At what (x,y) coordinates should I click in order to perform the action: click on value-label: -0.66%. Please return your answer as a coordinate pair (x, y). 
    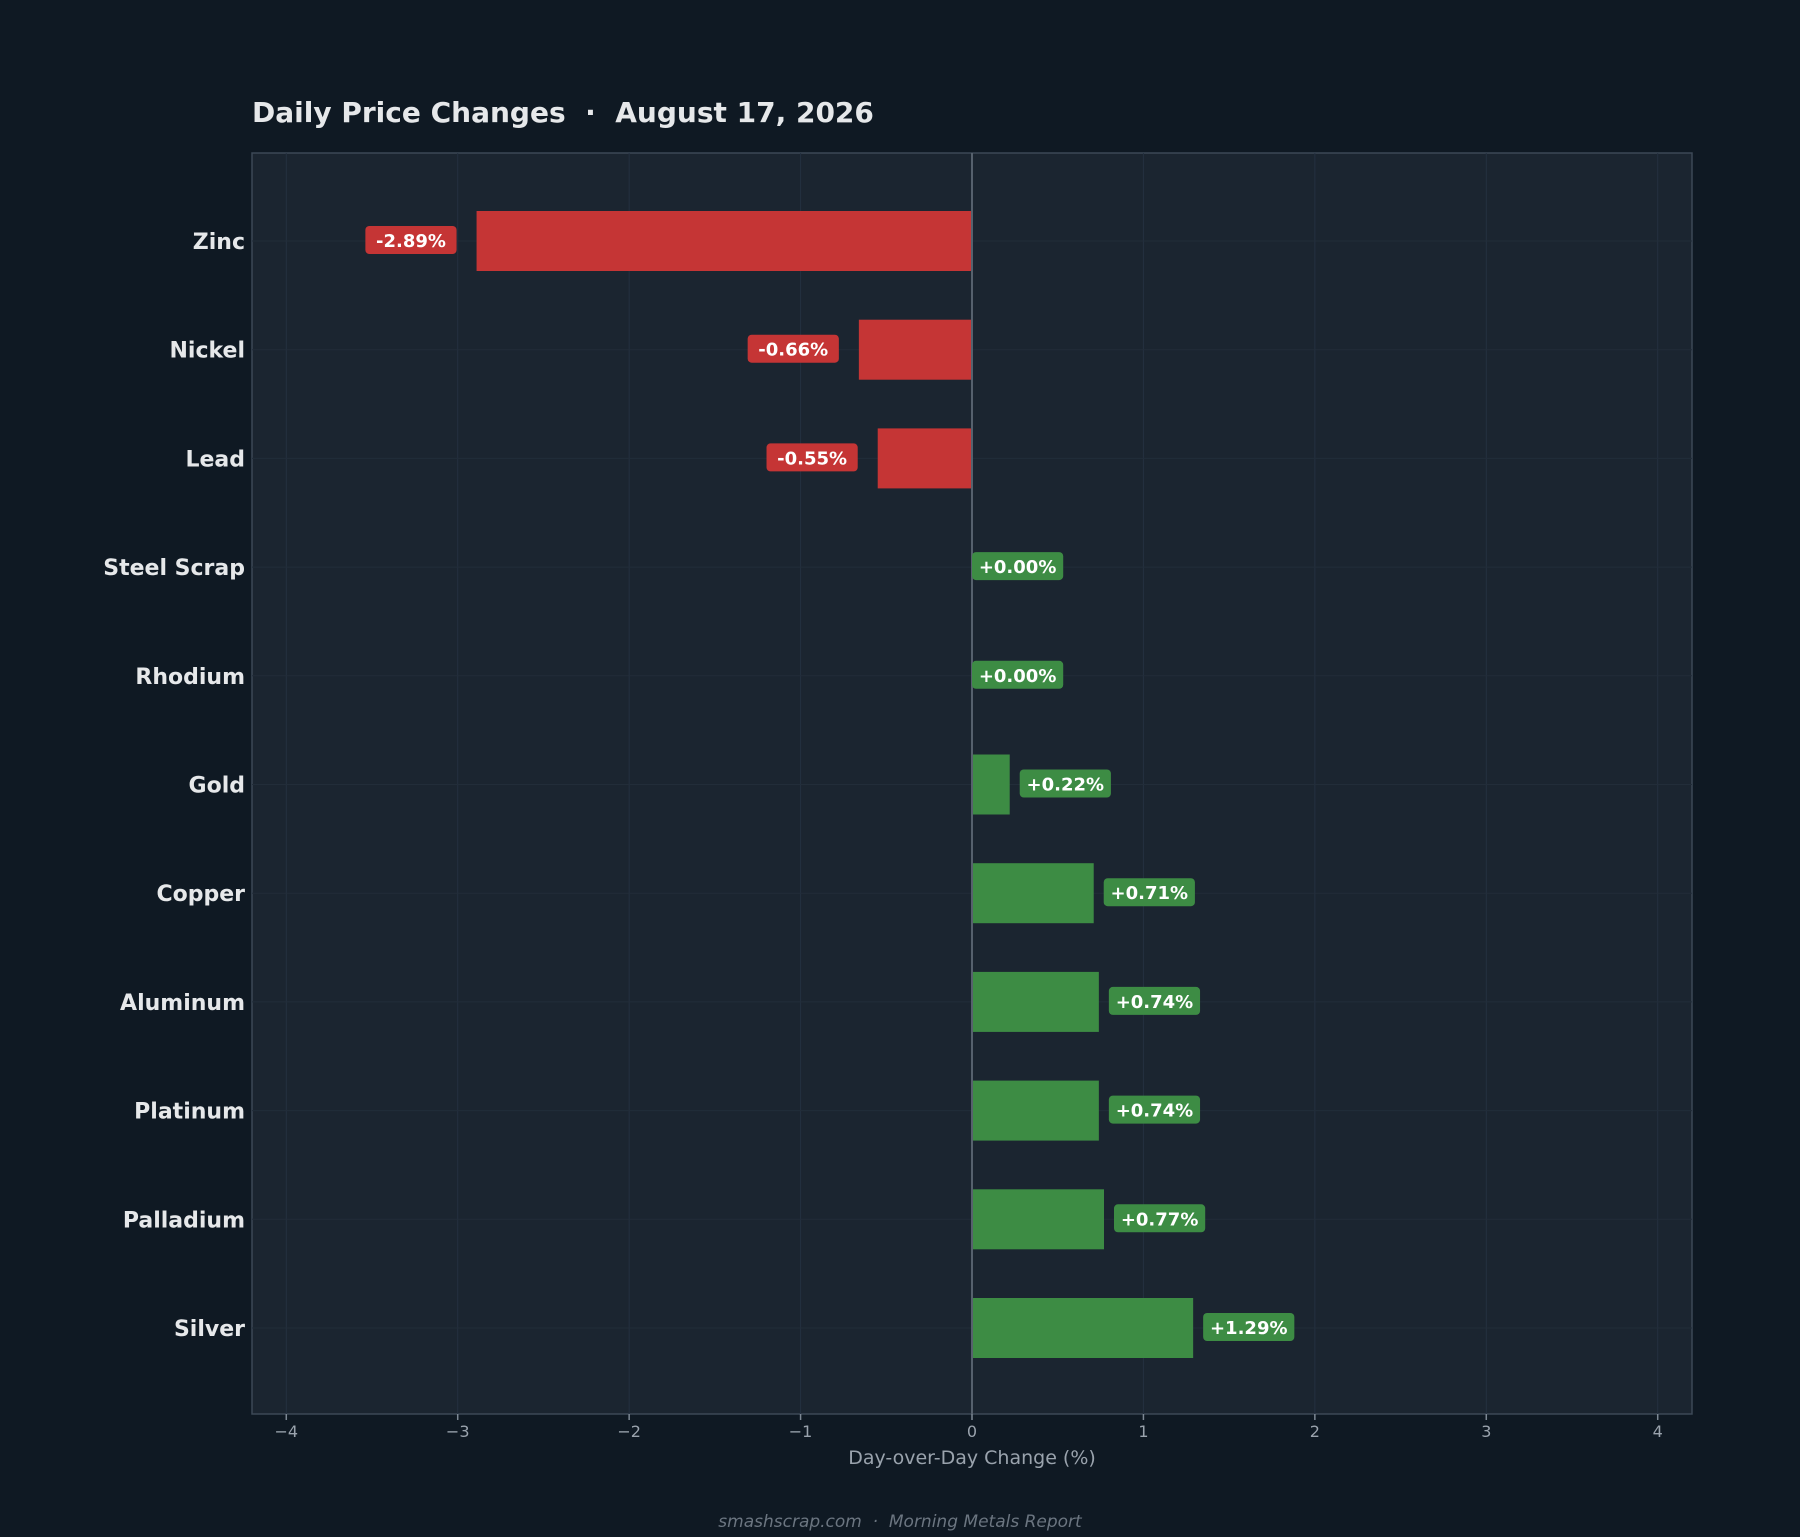
    Looking at the image, I should click on (793, 350).